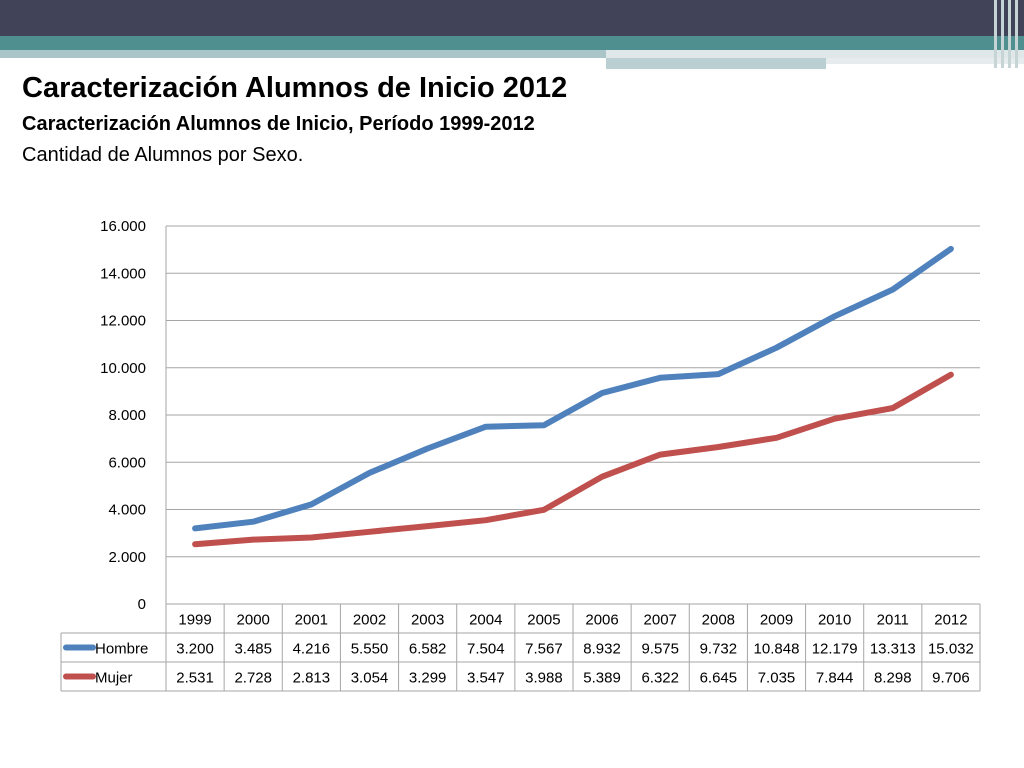 The image size is (1024, 768). What do you see at coordinates (486, 649) in the screenshot?
I see `data-value: 7.504` at bounding box center [486, 649].